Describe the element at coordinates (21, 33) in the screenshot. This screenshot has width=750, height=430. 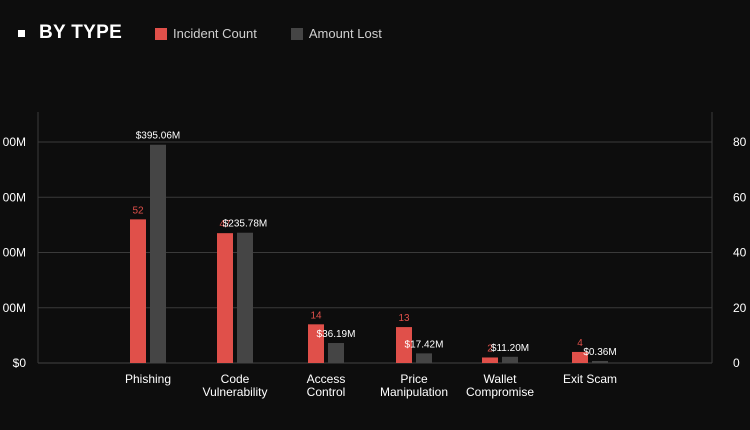
I see `title-square-icon` at that location.